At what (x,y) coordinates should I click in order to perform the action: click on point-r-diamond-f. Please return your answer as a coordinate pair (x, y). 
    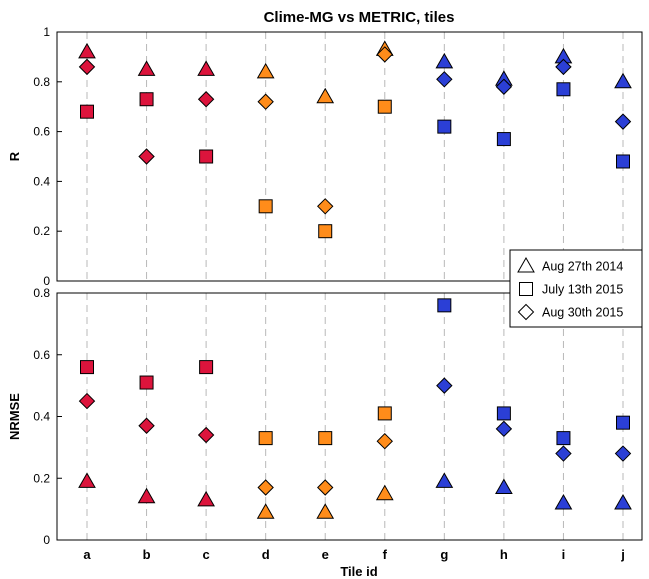
    Looking at the image, I should click on (384, 54).